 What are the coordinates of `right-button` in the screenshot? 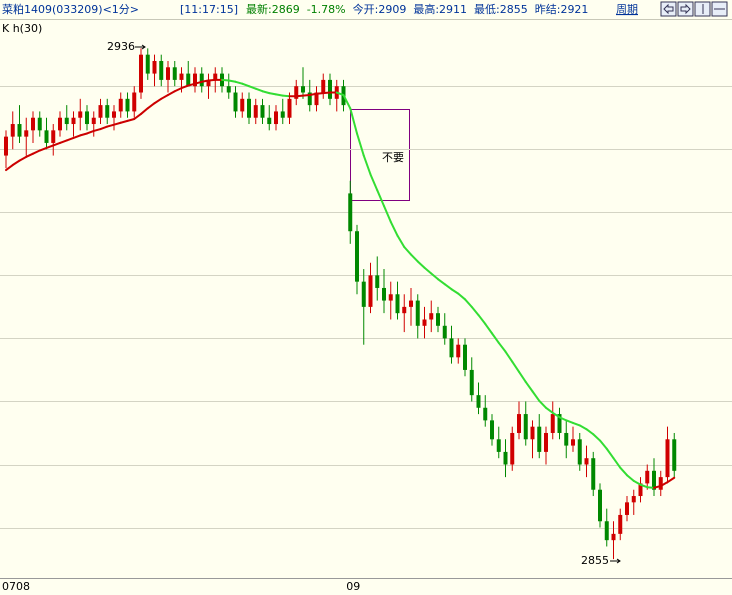 It's located at (685, 9).